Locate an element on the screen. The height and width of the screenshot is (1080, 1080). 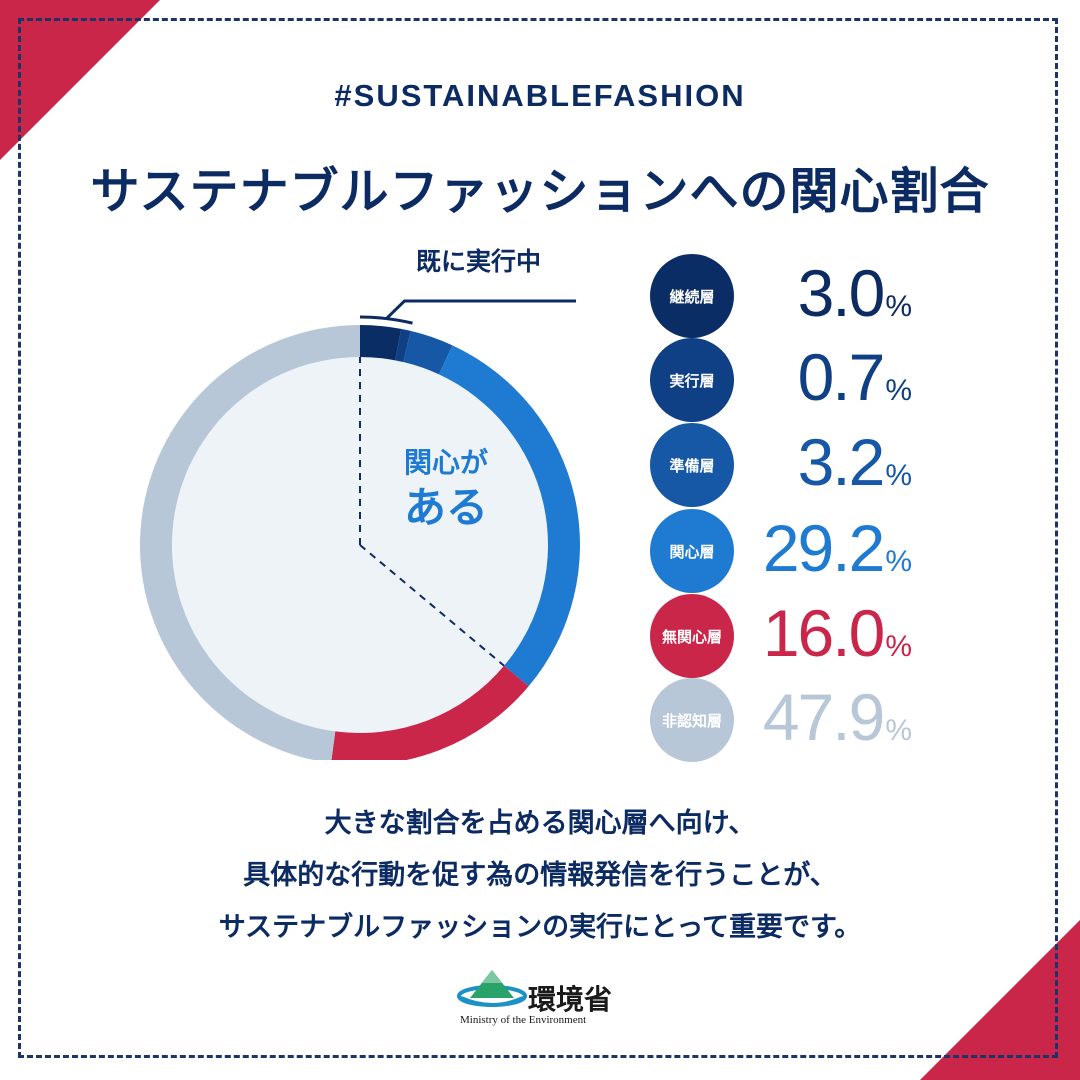
legend-item: 非認知層 47.9% is located at coordinates (790, 720).